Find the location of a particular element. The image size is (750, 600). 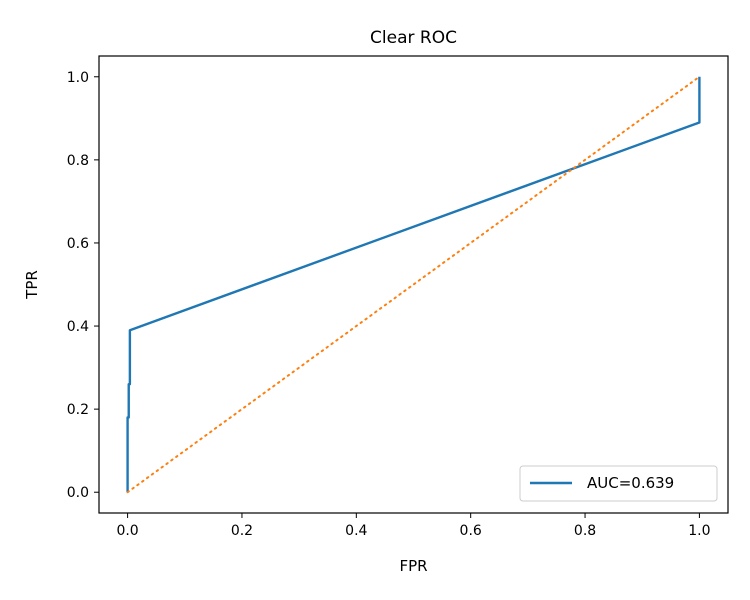

y-tick-label: 0.6 is located at coordinates (78, 244).